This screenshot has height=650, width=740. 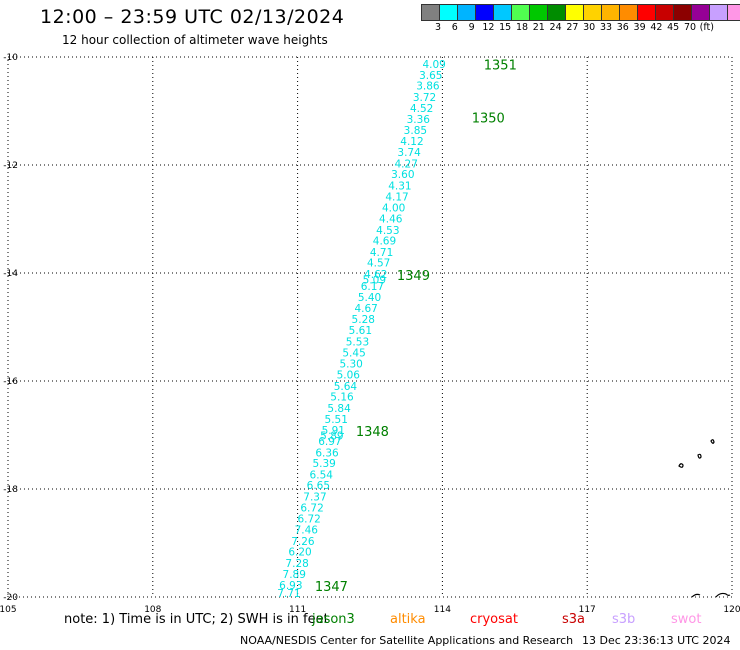 I want to click on wave-height-value: 6.93, so click(x=290, y=586).